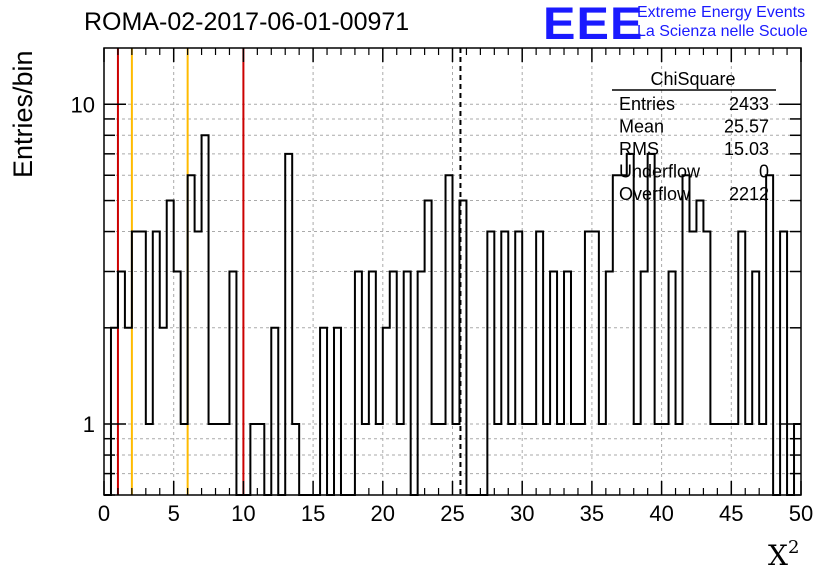 This screenshot has height=572, width=836. What do you see at coordinates (174, 513) in the screenshot?
I see `x-tick-label: 5` at bounding box center [174, 513].